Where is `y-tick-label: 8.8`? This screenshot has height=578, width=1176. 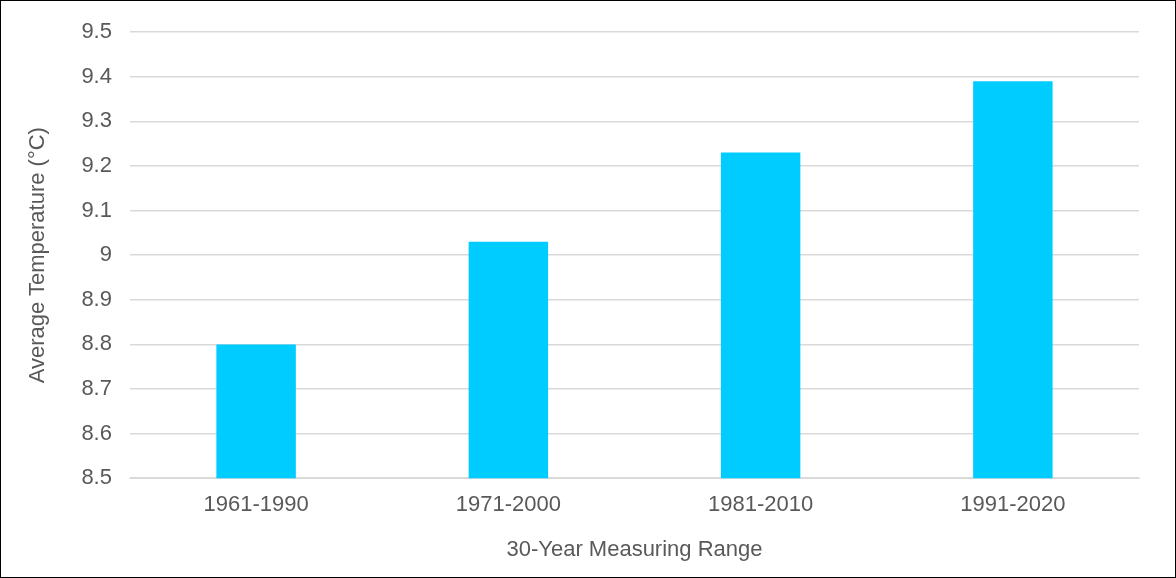 y-tick-label: 8.8 is located at coordinates (96, 343).